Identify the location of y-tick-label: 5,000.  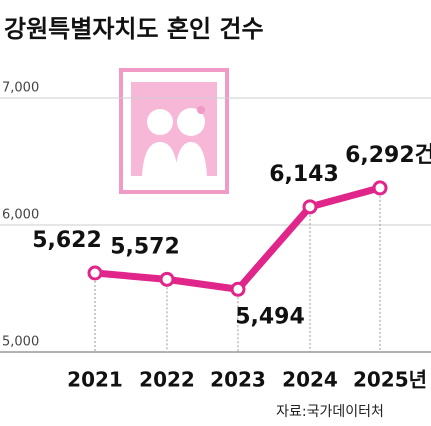
(20, 342).